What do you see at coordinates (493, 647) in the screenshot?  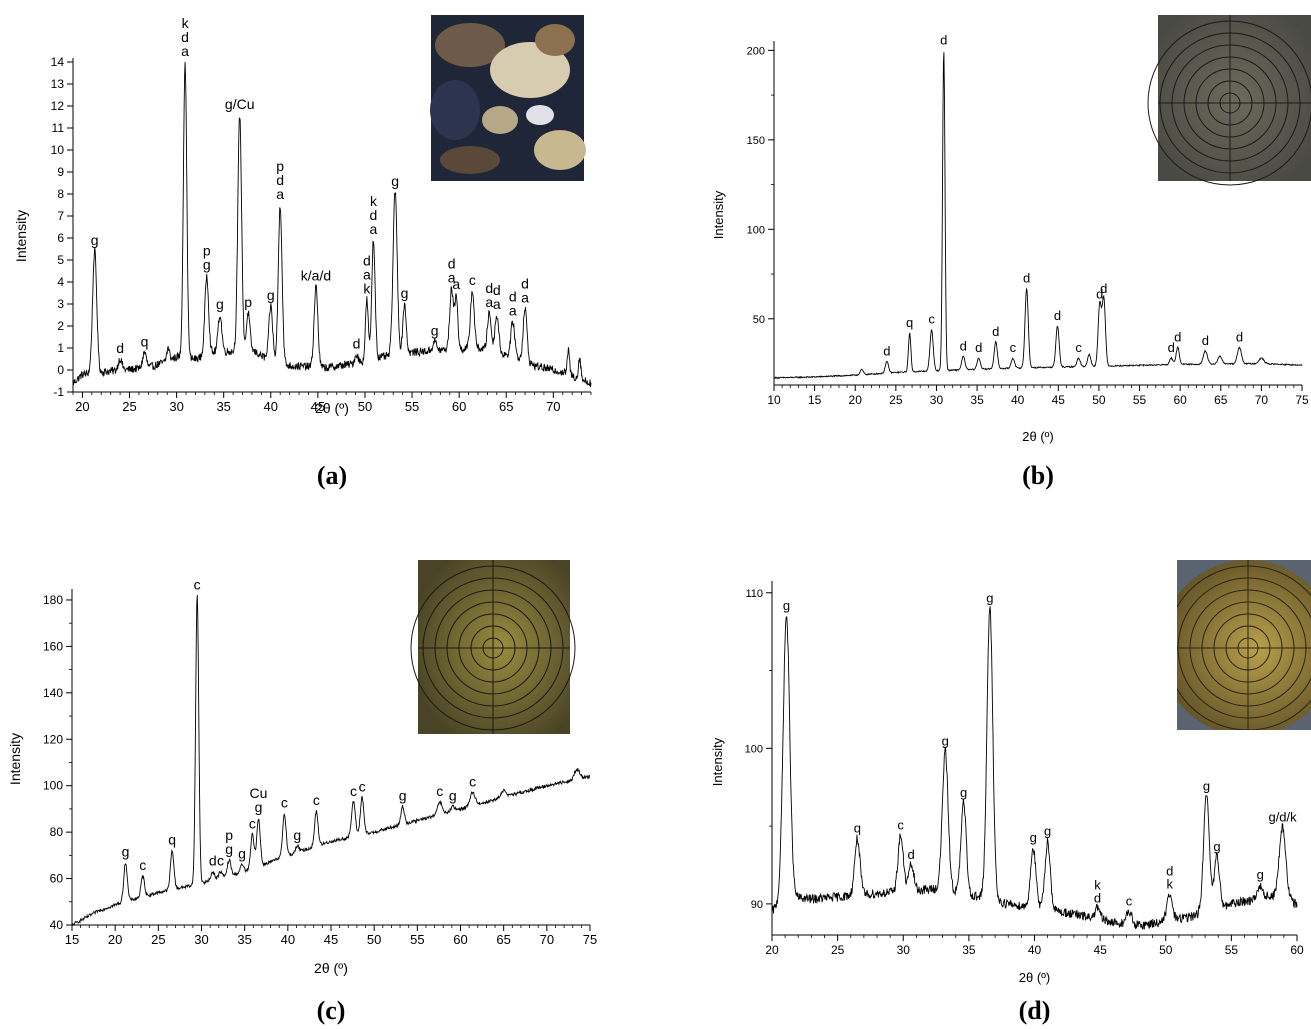 I see `sample-photo-c` at bounding box center [493, 647].